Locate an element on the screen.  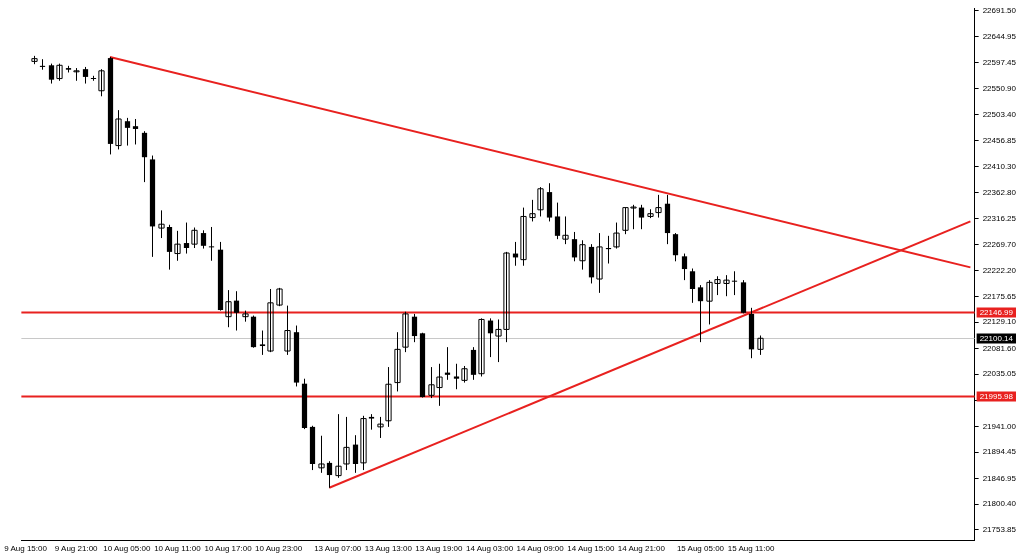
x-tick-label: 14 Aug 15:00 is located at coordinates (591, 549).